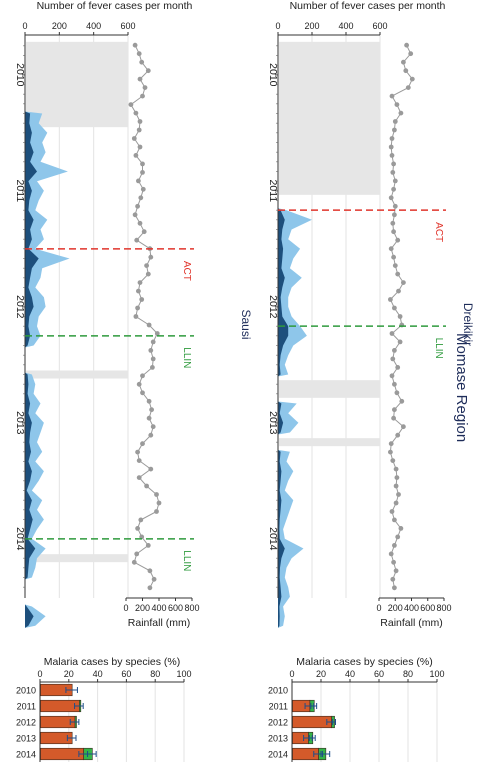 The image size is (504, 768). I want to click on intervention-label-act: ACT, so click(438, 232).